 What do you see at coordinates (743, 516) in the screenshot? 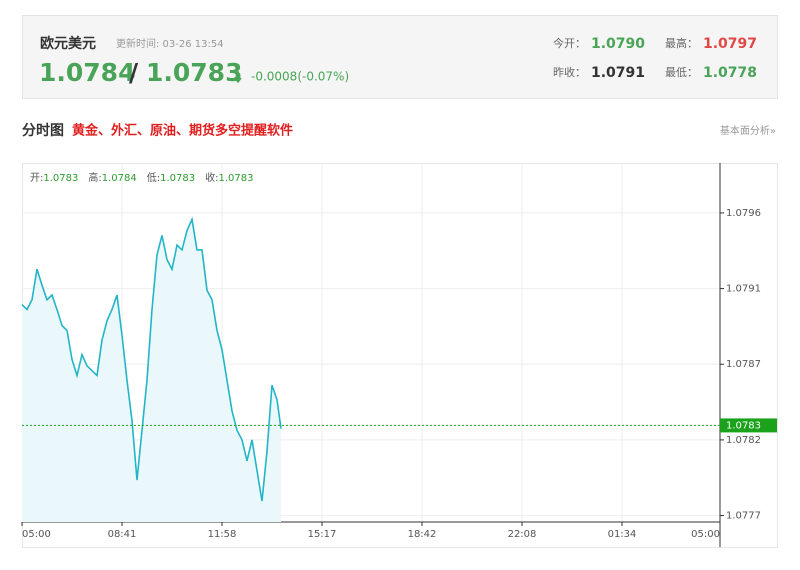
I see `y-tick-label: 1.0777` at bounding box center [743, 516].